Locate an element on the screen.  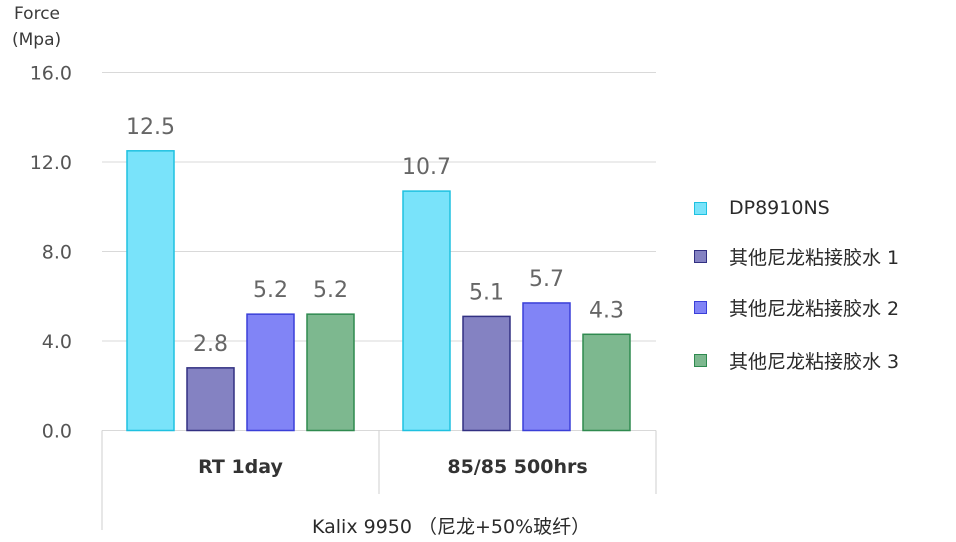
data-label: 5.1 is located at coordinates (486, 292).